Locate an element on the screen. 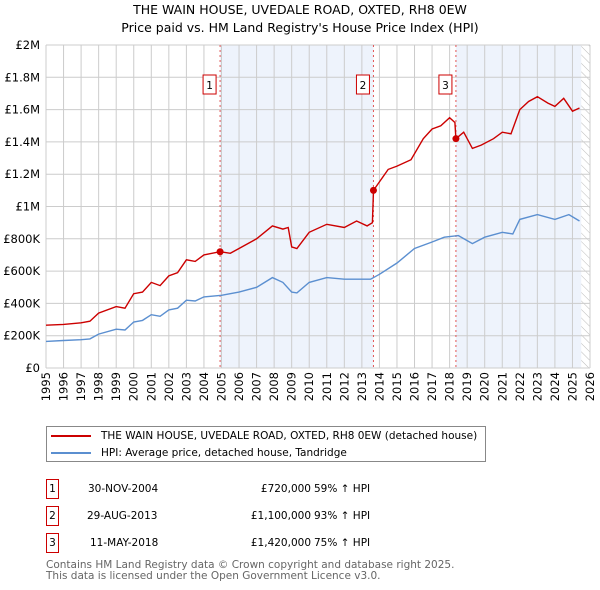  x-tick-label: 1995 is located at coordinates (46, 386).